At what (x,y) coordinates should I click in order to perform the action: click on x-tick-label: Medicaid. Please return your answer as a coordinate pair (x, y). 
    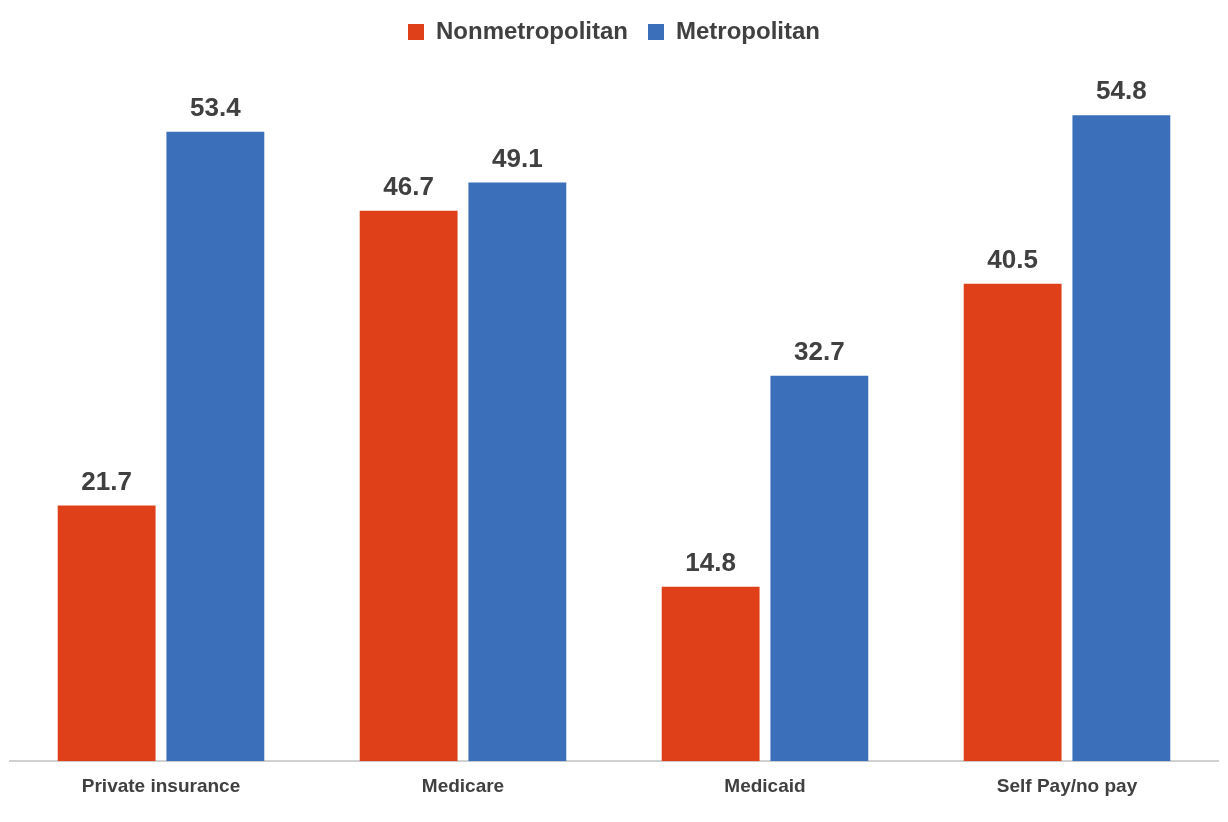
    Looking at the image, I should click on (765, 785).